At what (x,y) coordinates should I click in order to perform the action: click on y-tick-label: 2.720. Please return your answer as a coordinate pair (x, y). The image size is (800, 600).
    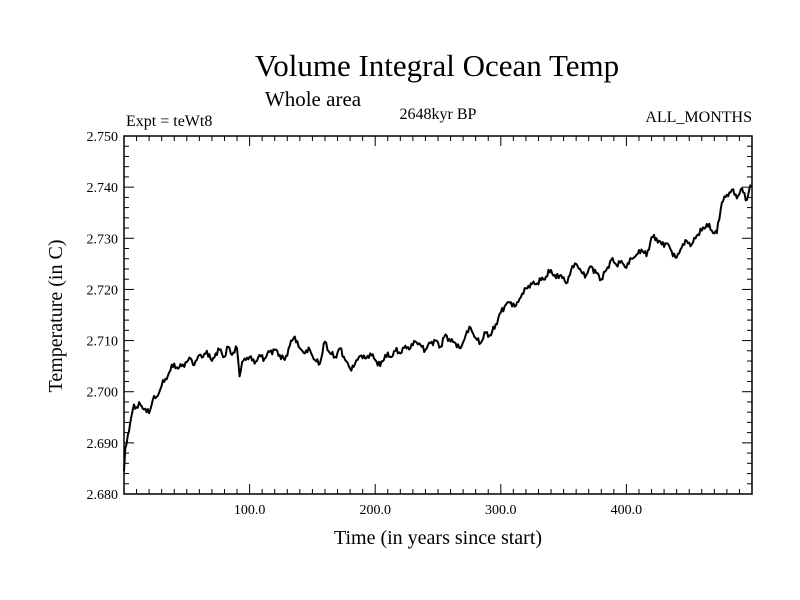
    Looking at the image, I should click on (103, 290).